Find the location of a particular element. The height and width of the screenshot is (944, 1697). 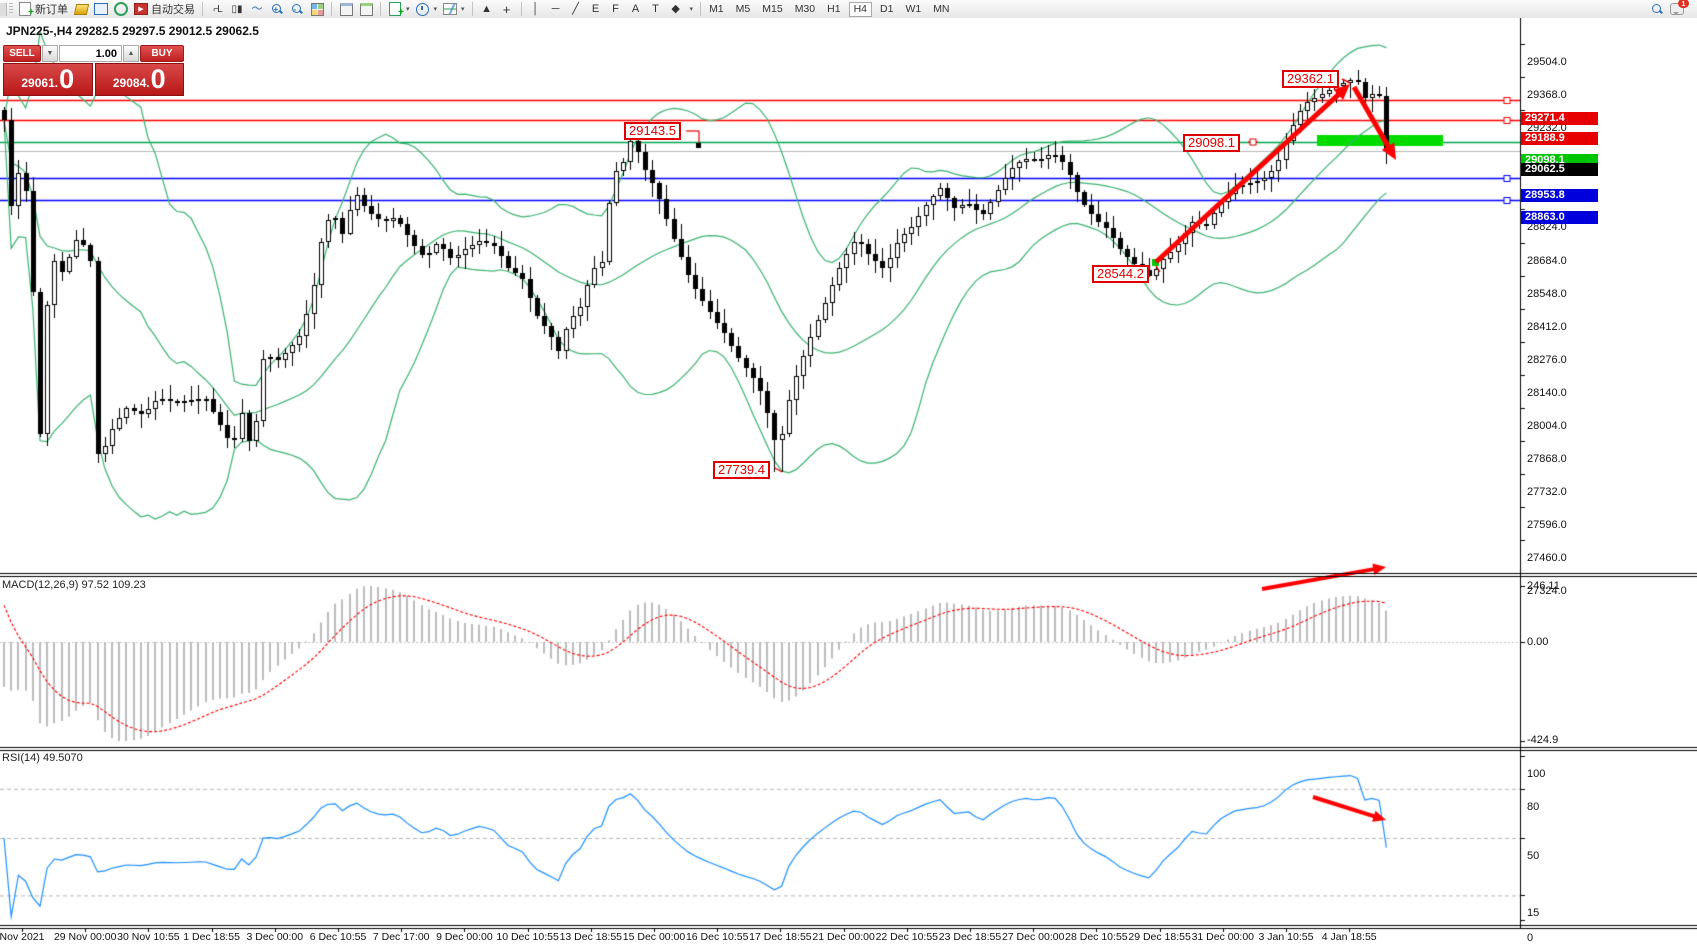

cascade-windows-button is located at coordinates (346, 9).